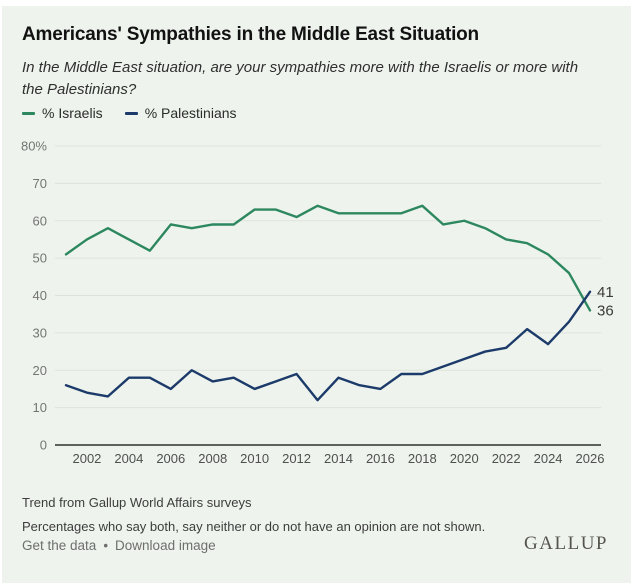 This screenshot has width=631, height=583. Describe the element at coordinates (590, 458) in the screenshot. I see `x-tick-2026: 2026` at that location.